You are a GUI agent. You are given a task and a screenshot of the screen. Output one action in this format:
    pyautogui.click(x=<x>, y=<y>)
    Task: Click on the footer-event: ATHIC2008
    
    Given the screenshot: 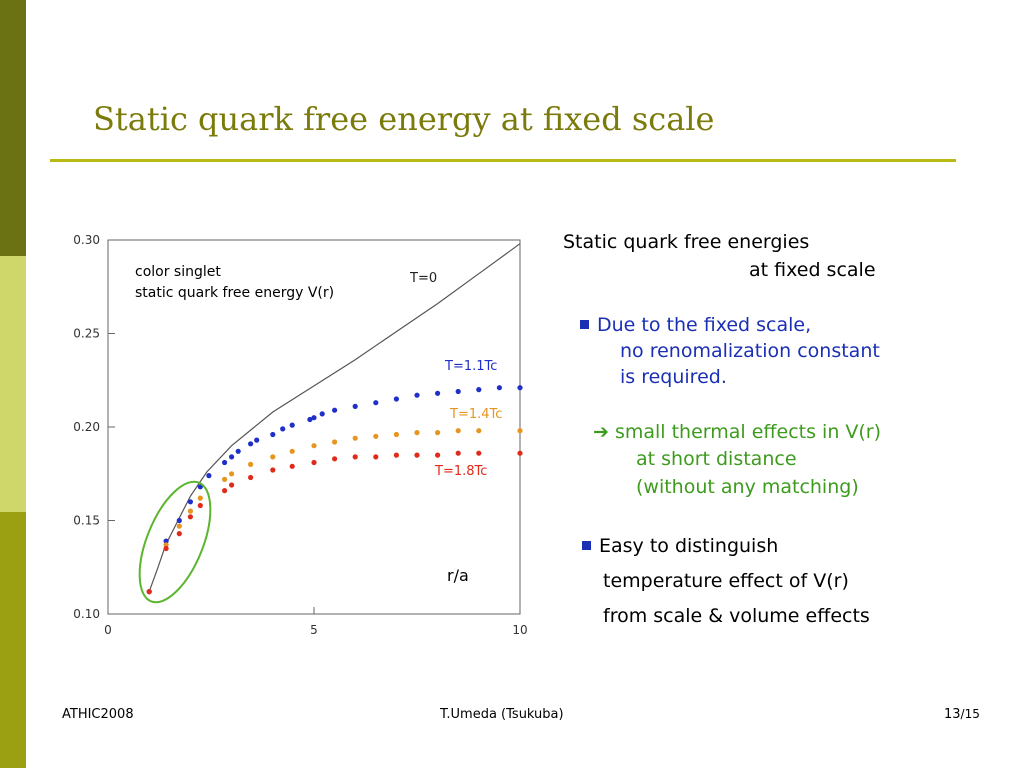 What is the action you would take?
    pyautogui.click(x=98, y=714)
    